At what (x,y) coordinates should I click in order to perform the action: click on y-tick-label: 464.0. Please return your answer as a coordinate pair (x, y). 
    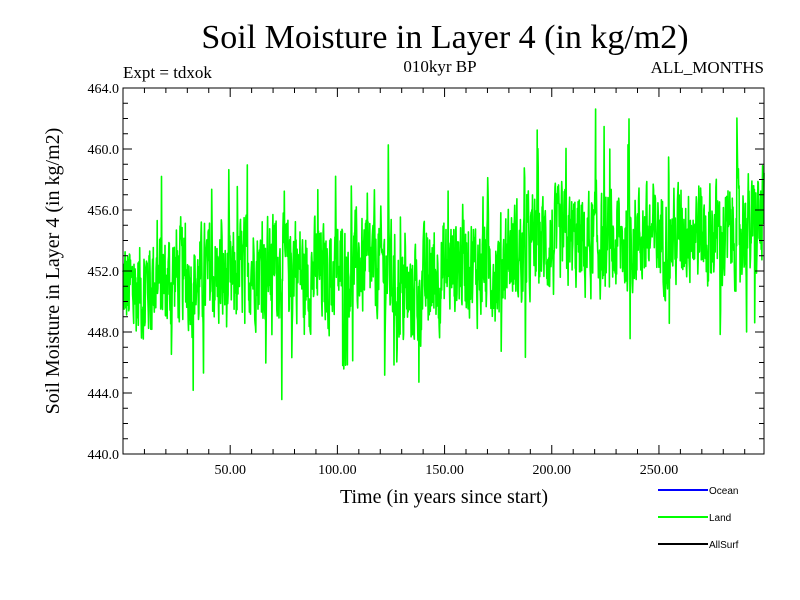
    Looking at the image, I should click on (104, 89).